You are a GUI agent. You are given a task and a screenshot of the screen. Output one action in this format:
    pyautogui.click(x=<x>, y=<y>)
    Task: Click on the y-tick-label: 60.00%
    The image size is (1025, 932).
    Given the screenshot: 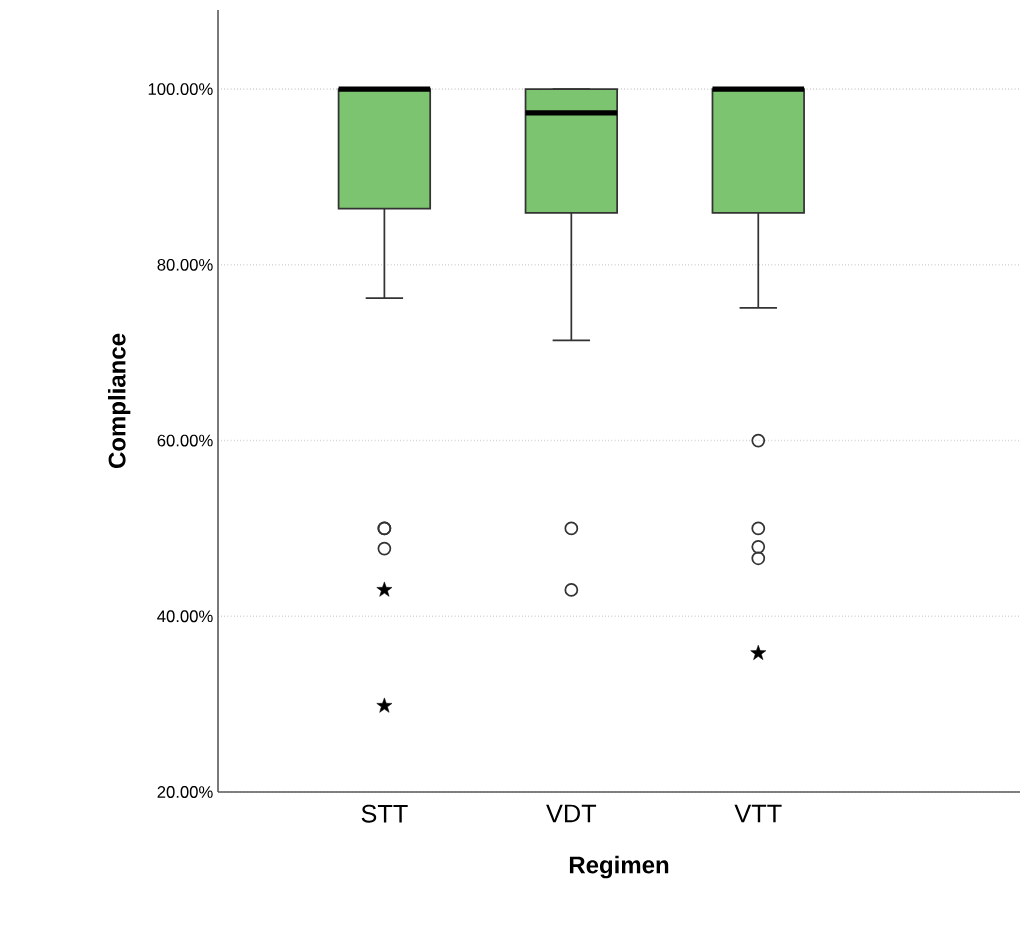 What is the action you would take?
    pyautogui.click(x=185, y=440)
    